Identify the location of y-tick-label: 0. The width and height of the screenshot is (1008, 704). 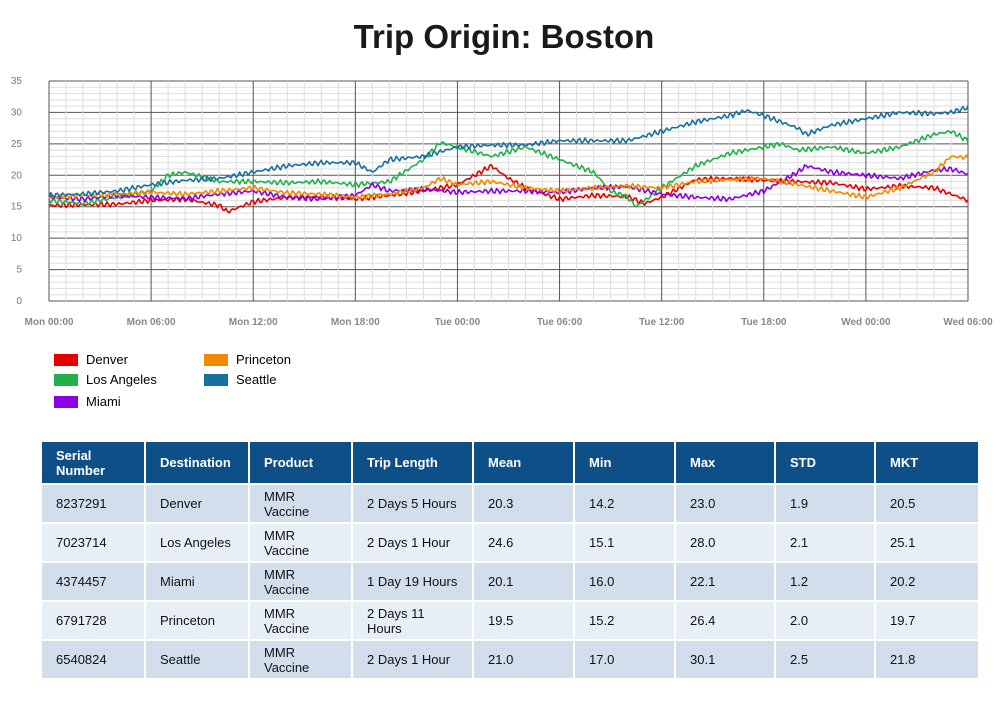
(19, 301).